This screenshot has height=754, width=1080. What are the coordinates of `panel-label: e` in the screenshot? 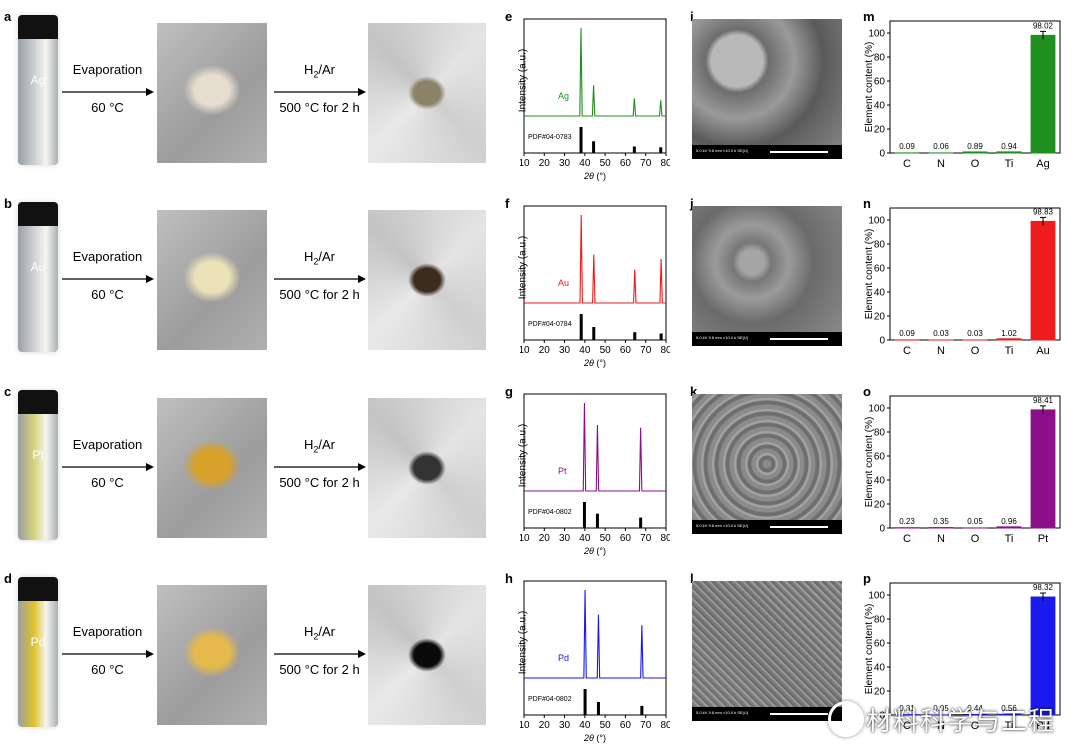 It's located at (509, 16).